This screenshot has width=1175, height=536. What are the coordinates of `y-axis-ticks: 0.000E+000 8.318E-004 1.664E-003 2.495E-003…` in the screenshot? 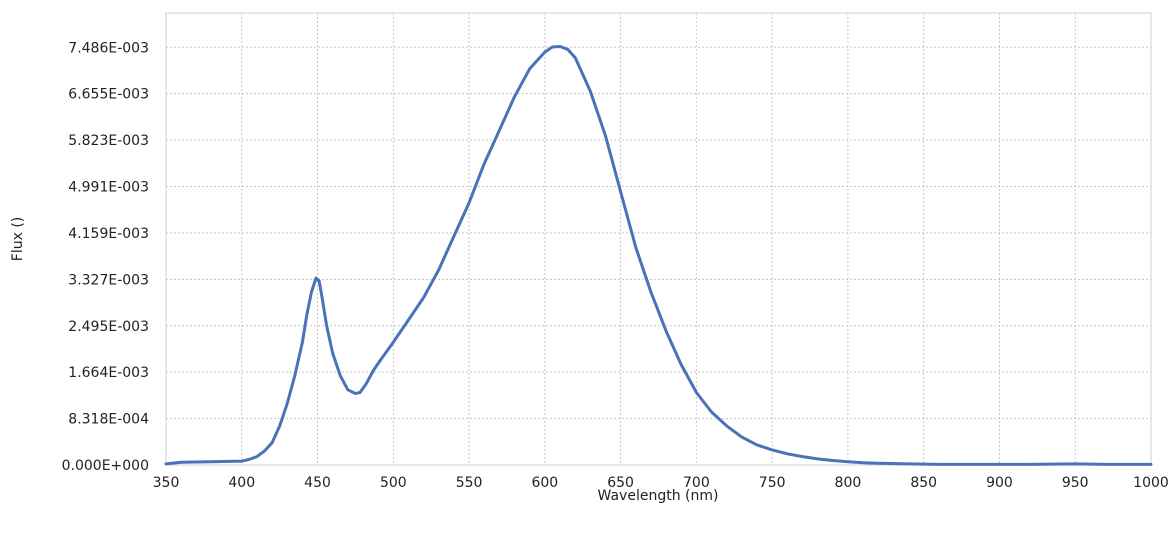 It's located at (105, 257).